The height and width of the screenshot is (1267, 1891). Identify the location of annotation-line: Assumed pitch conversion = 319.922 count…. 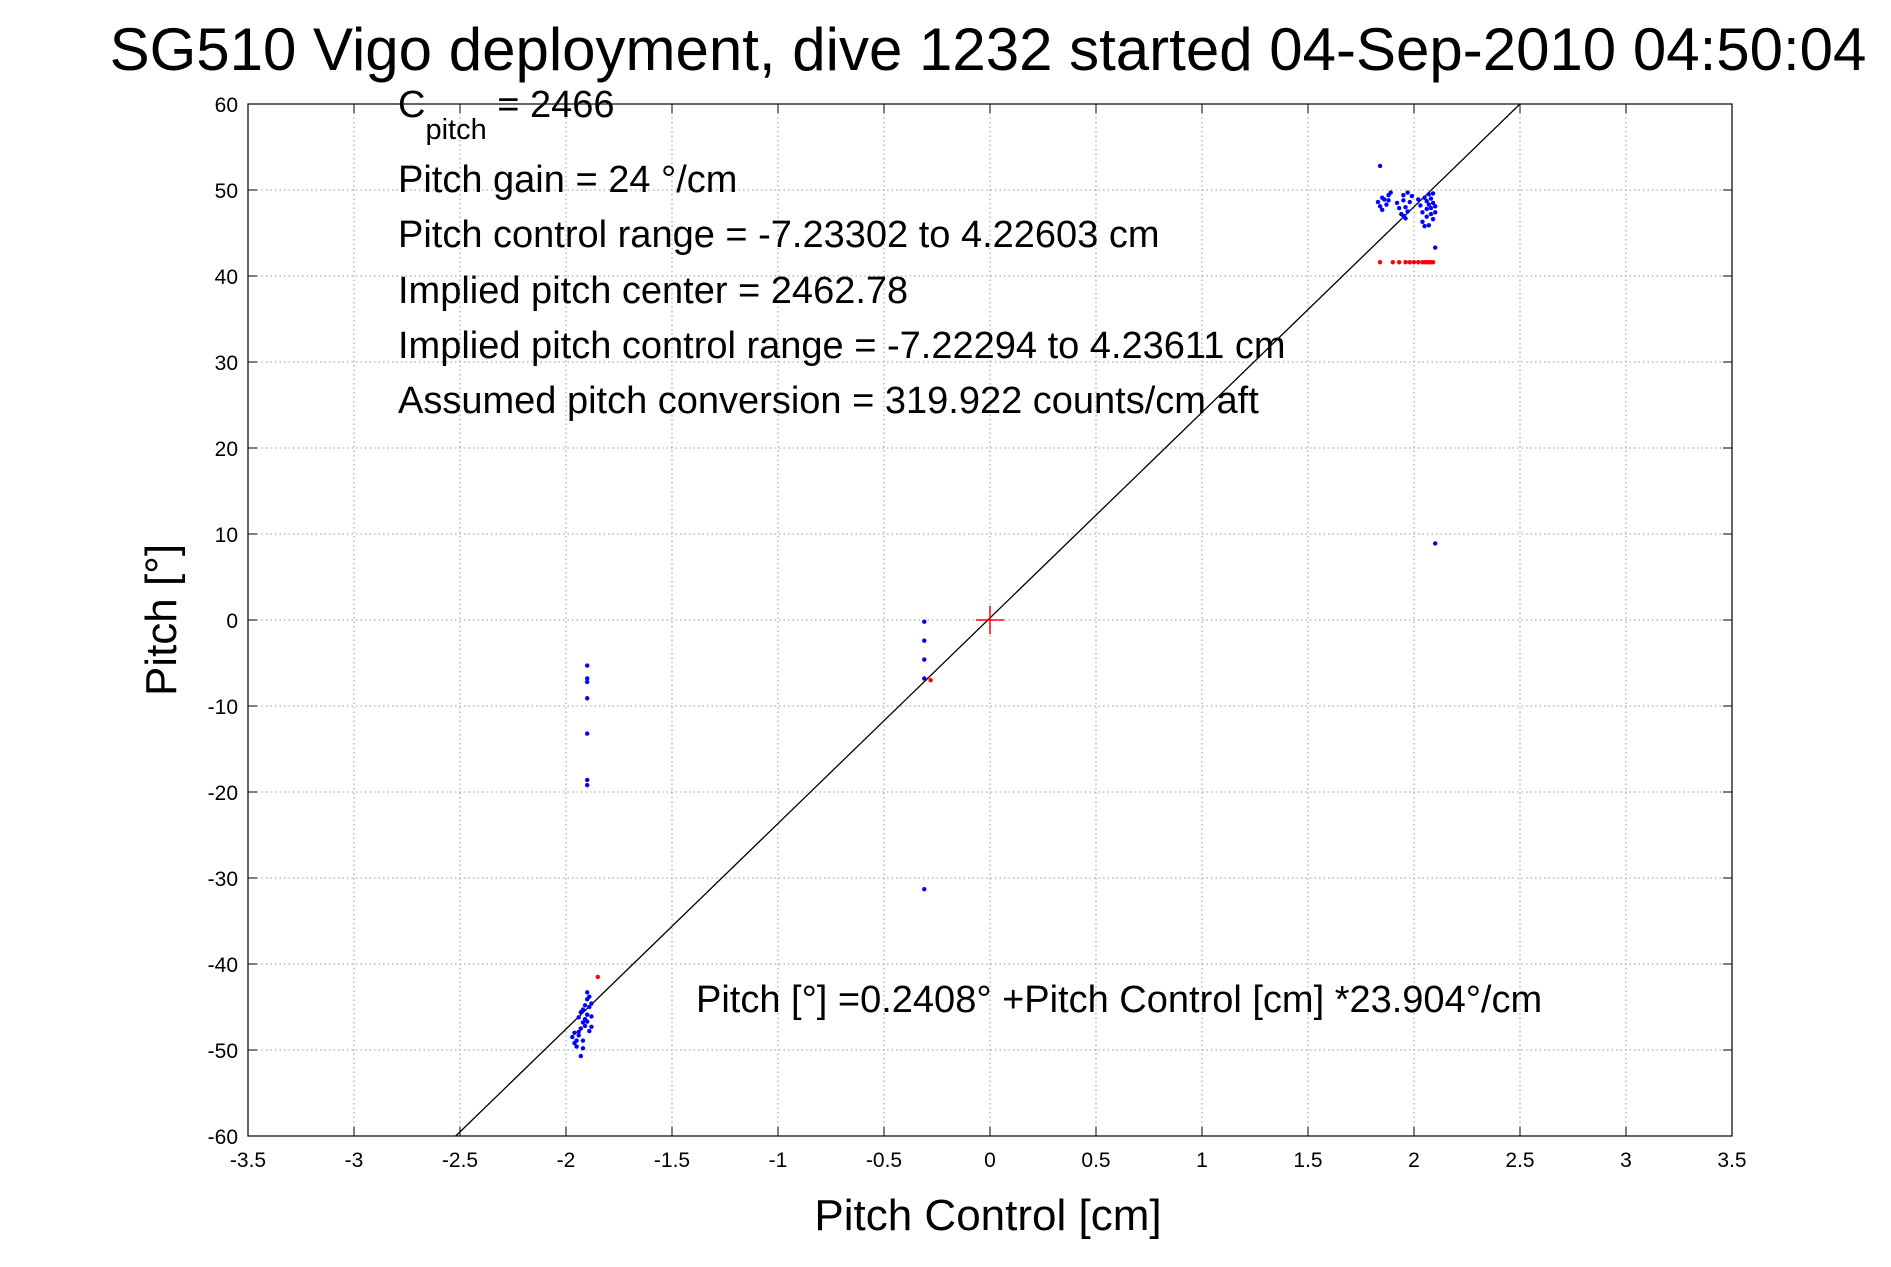
(828, 401).